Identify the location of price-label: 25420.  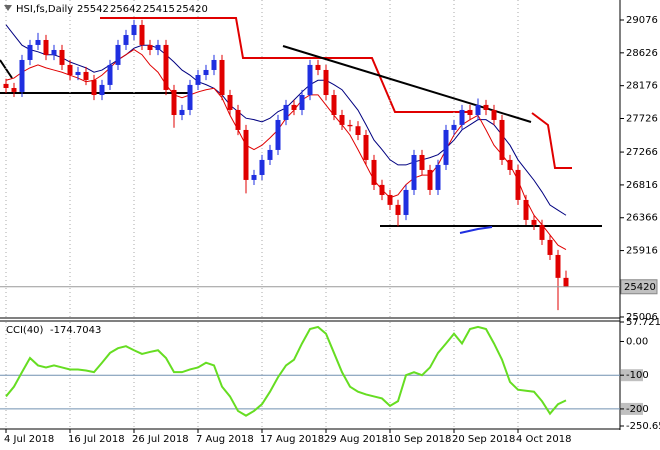
(640, 287).